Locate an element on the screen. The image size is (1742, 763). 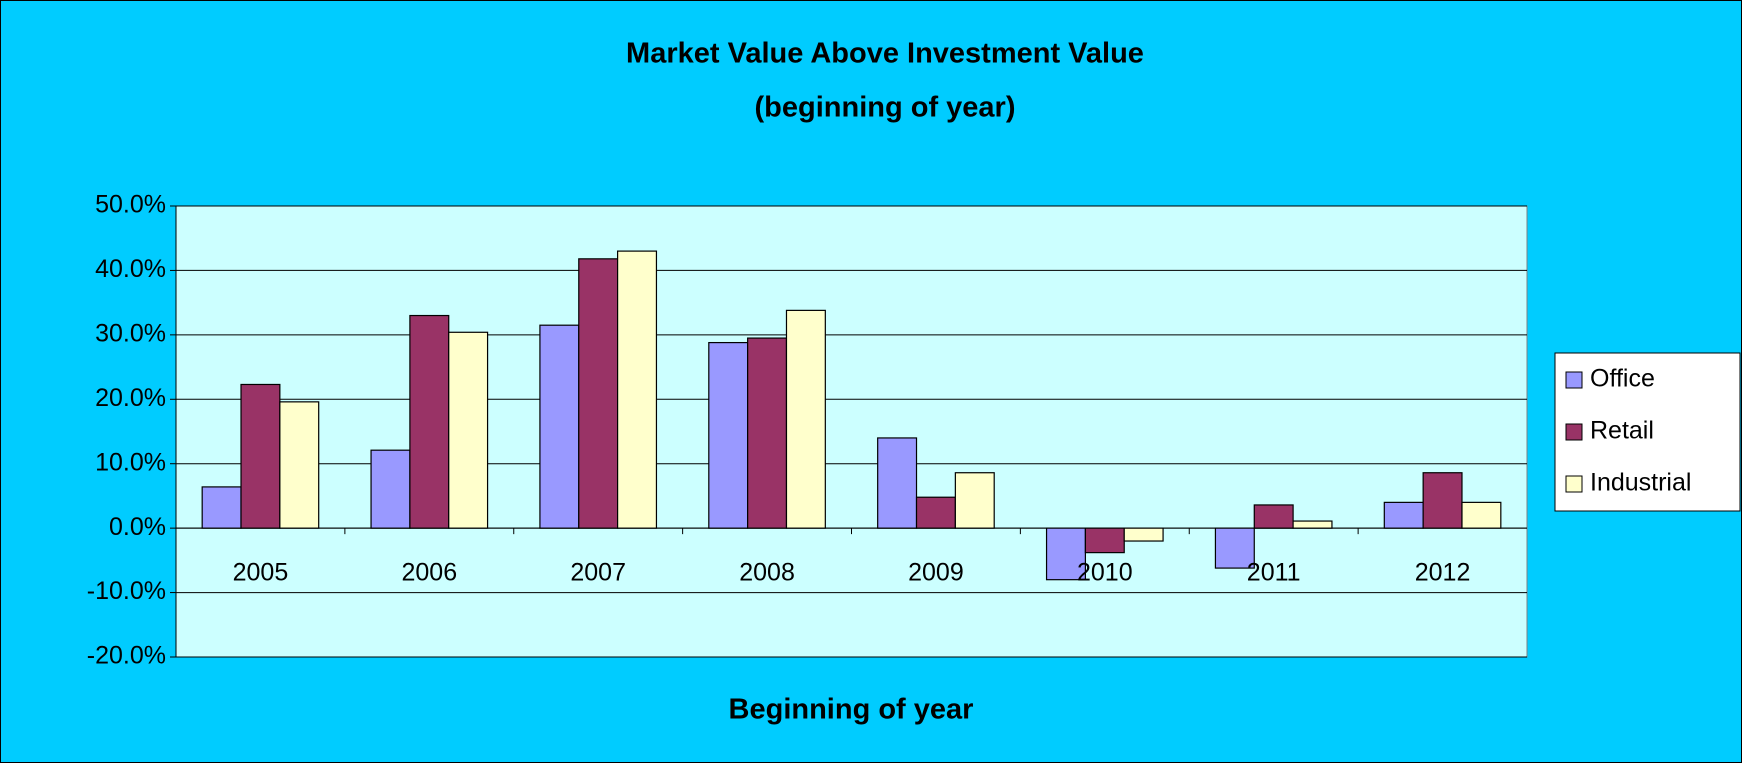
legend-label: Industrial is located at coordinates (1640, 483).